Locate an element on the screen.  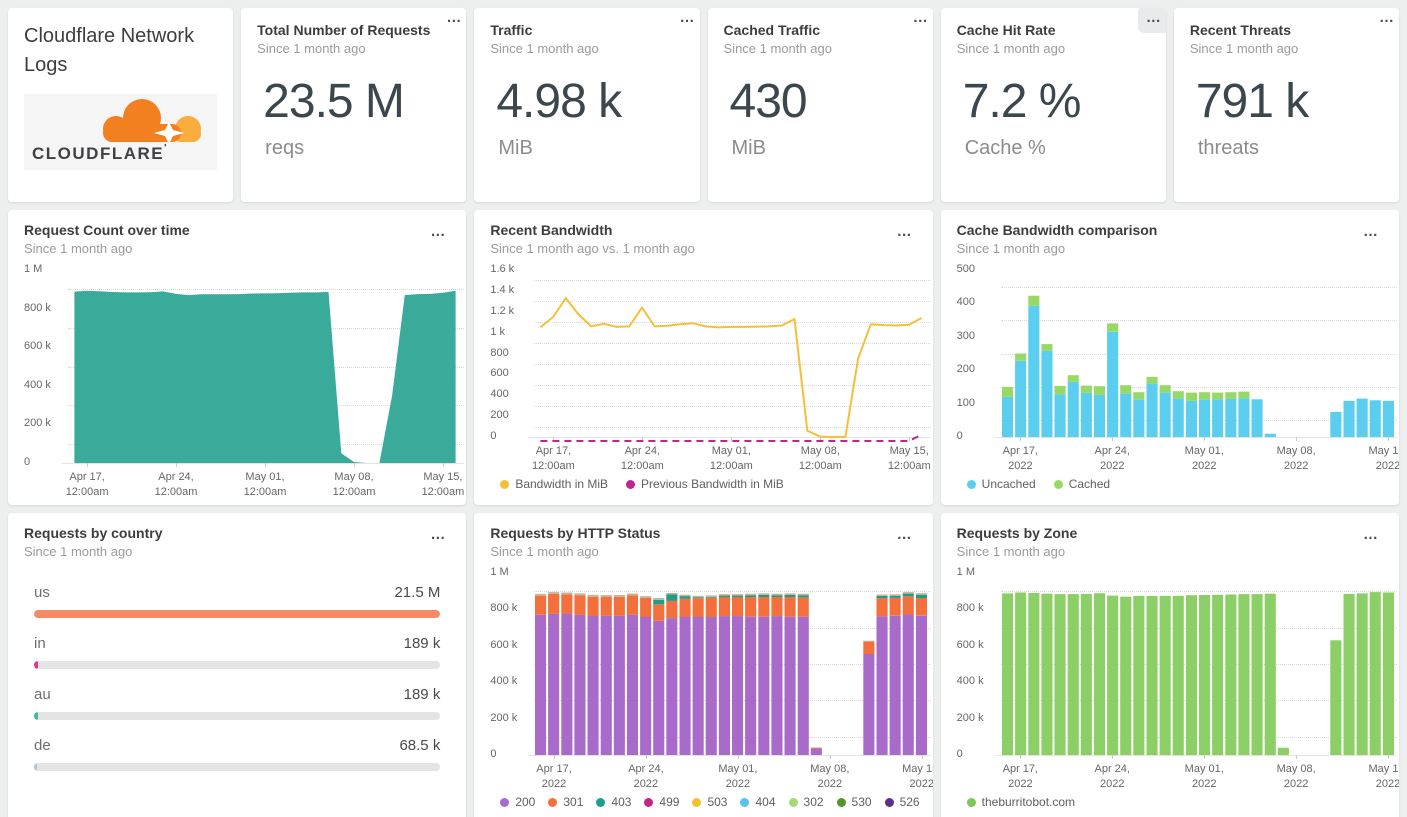
card-title: Cached Traffic is located at coordinates (771, 30).